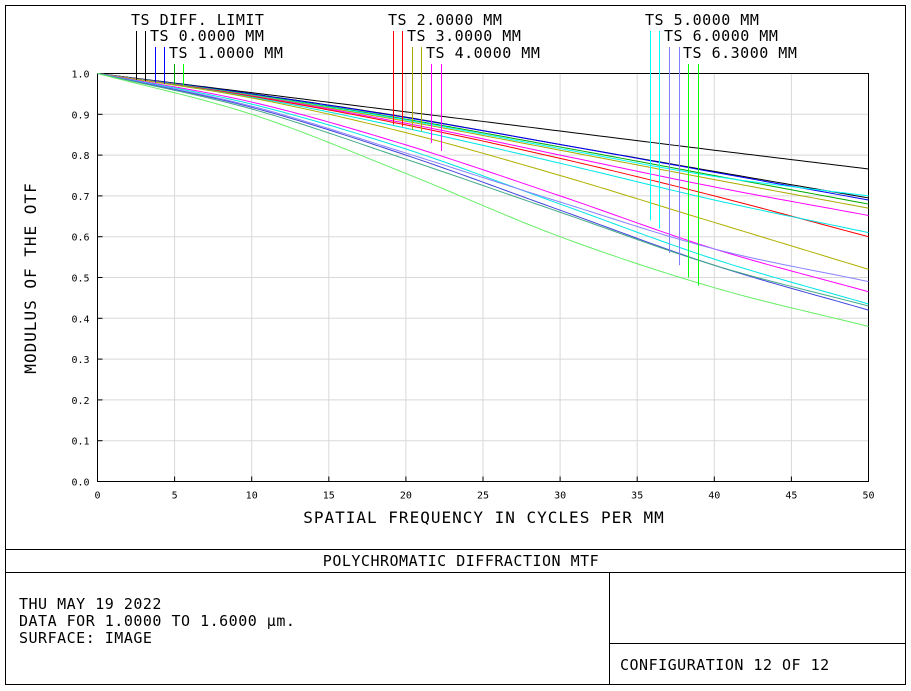  Describe the element at coordinates (207, 36) in the screenshot. I see `legend-label-ts-0: TS 0.0000 MM` at that location.